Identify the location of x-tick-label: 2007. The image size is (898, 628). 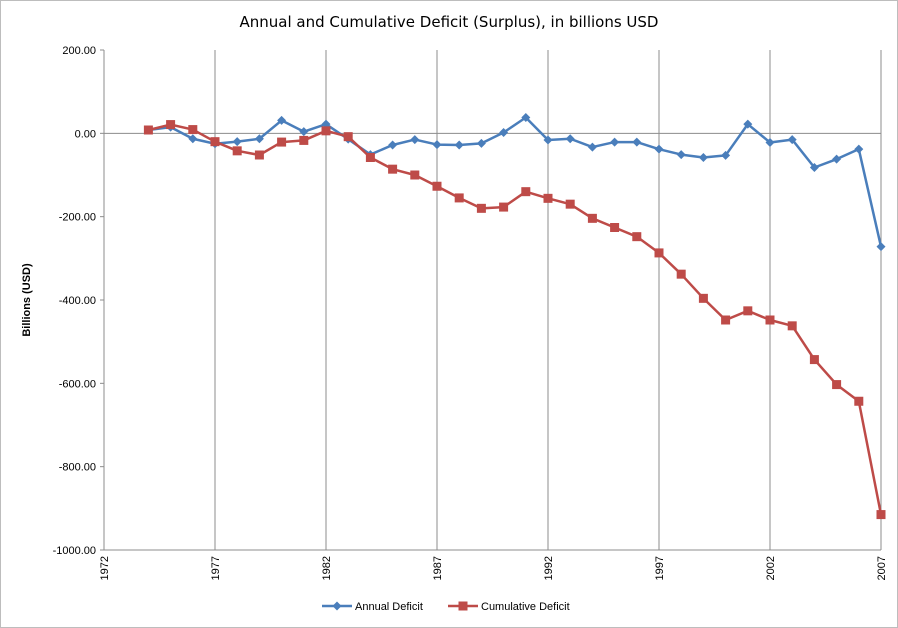
(882, 568).